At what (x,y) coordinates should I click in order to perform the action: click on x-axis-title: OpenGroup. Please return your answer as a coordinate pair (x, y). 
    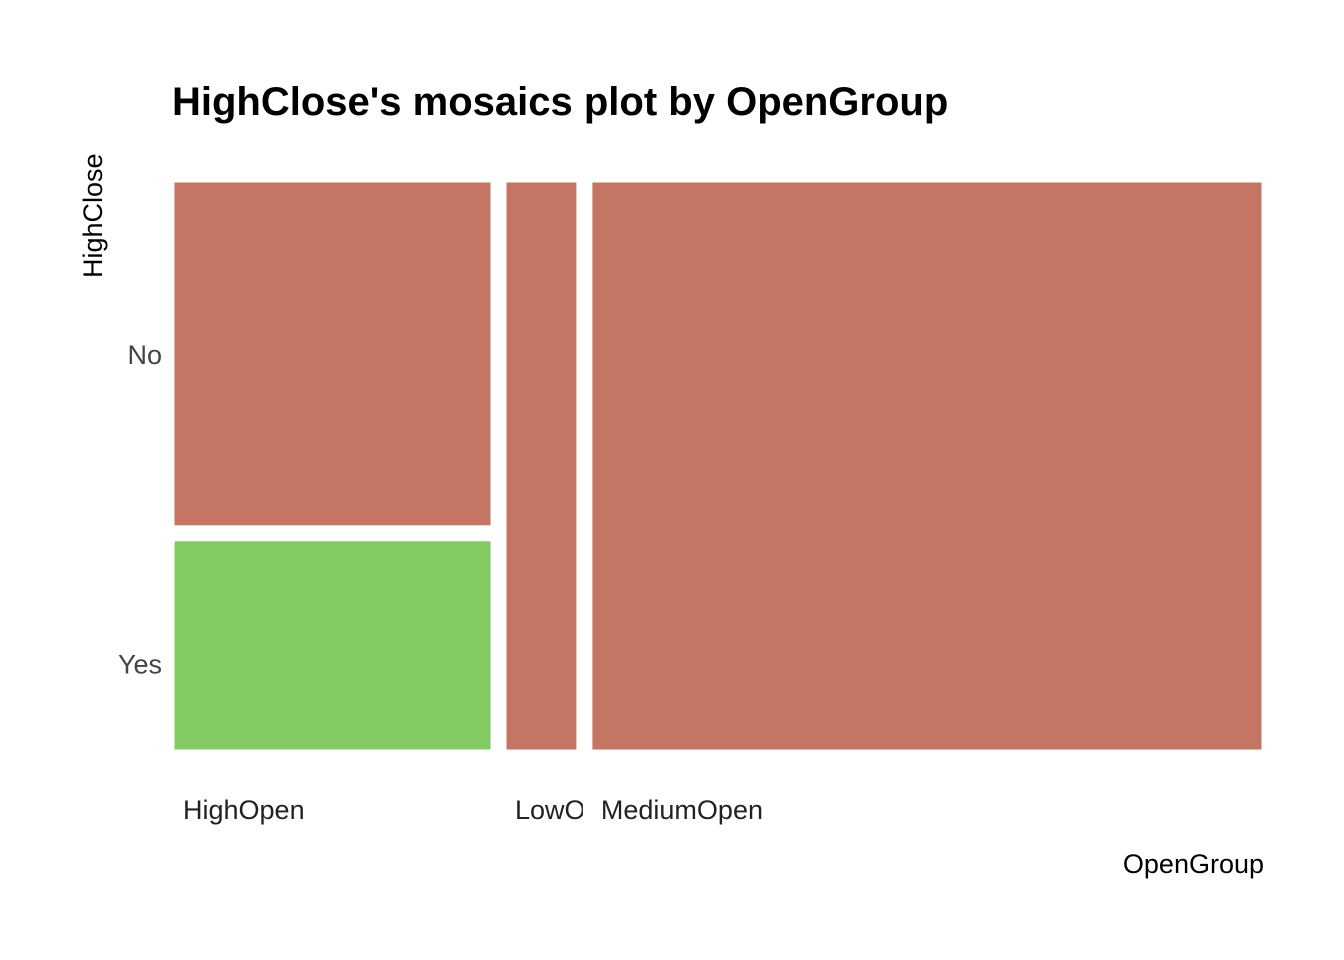
    Looking at the image, I should click on (1193, 864).